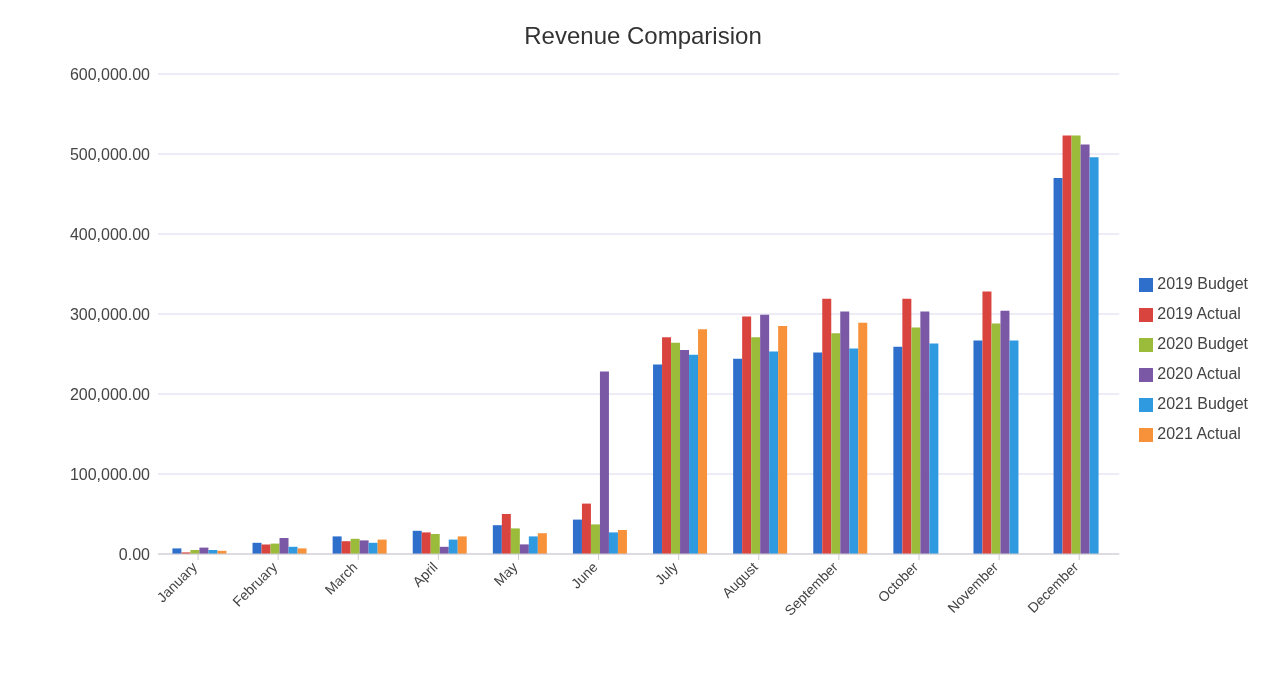 This screenshot has width=1286, height=687. What do you see at coordinates (1202, 283) in the screenshot?
I see `legend-label: 2019 Budget` at bounding box center [1202, 283].